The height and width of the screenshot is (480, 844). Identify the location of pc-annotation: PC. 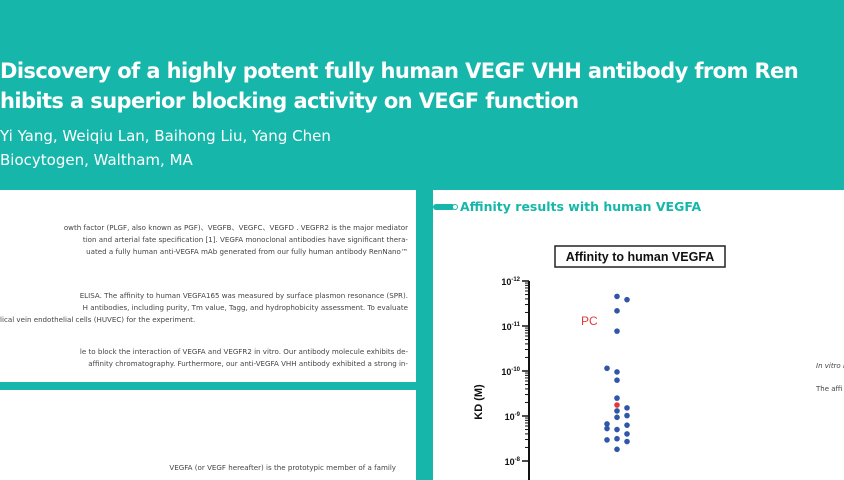
(589, 321).